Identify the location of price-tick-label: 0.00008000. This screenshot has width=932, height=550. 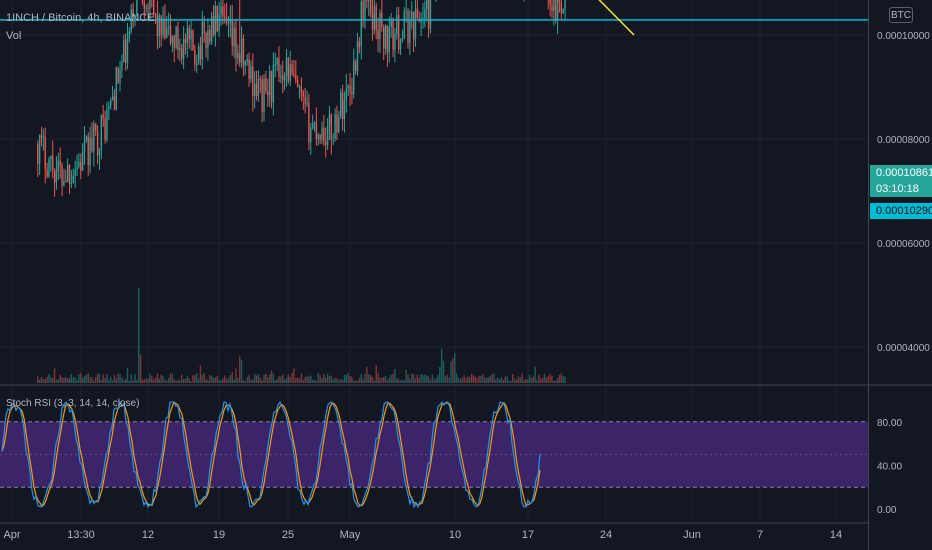
(903, 140).